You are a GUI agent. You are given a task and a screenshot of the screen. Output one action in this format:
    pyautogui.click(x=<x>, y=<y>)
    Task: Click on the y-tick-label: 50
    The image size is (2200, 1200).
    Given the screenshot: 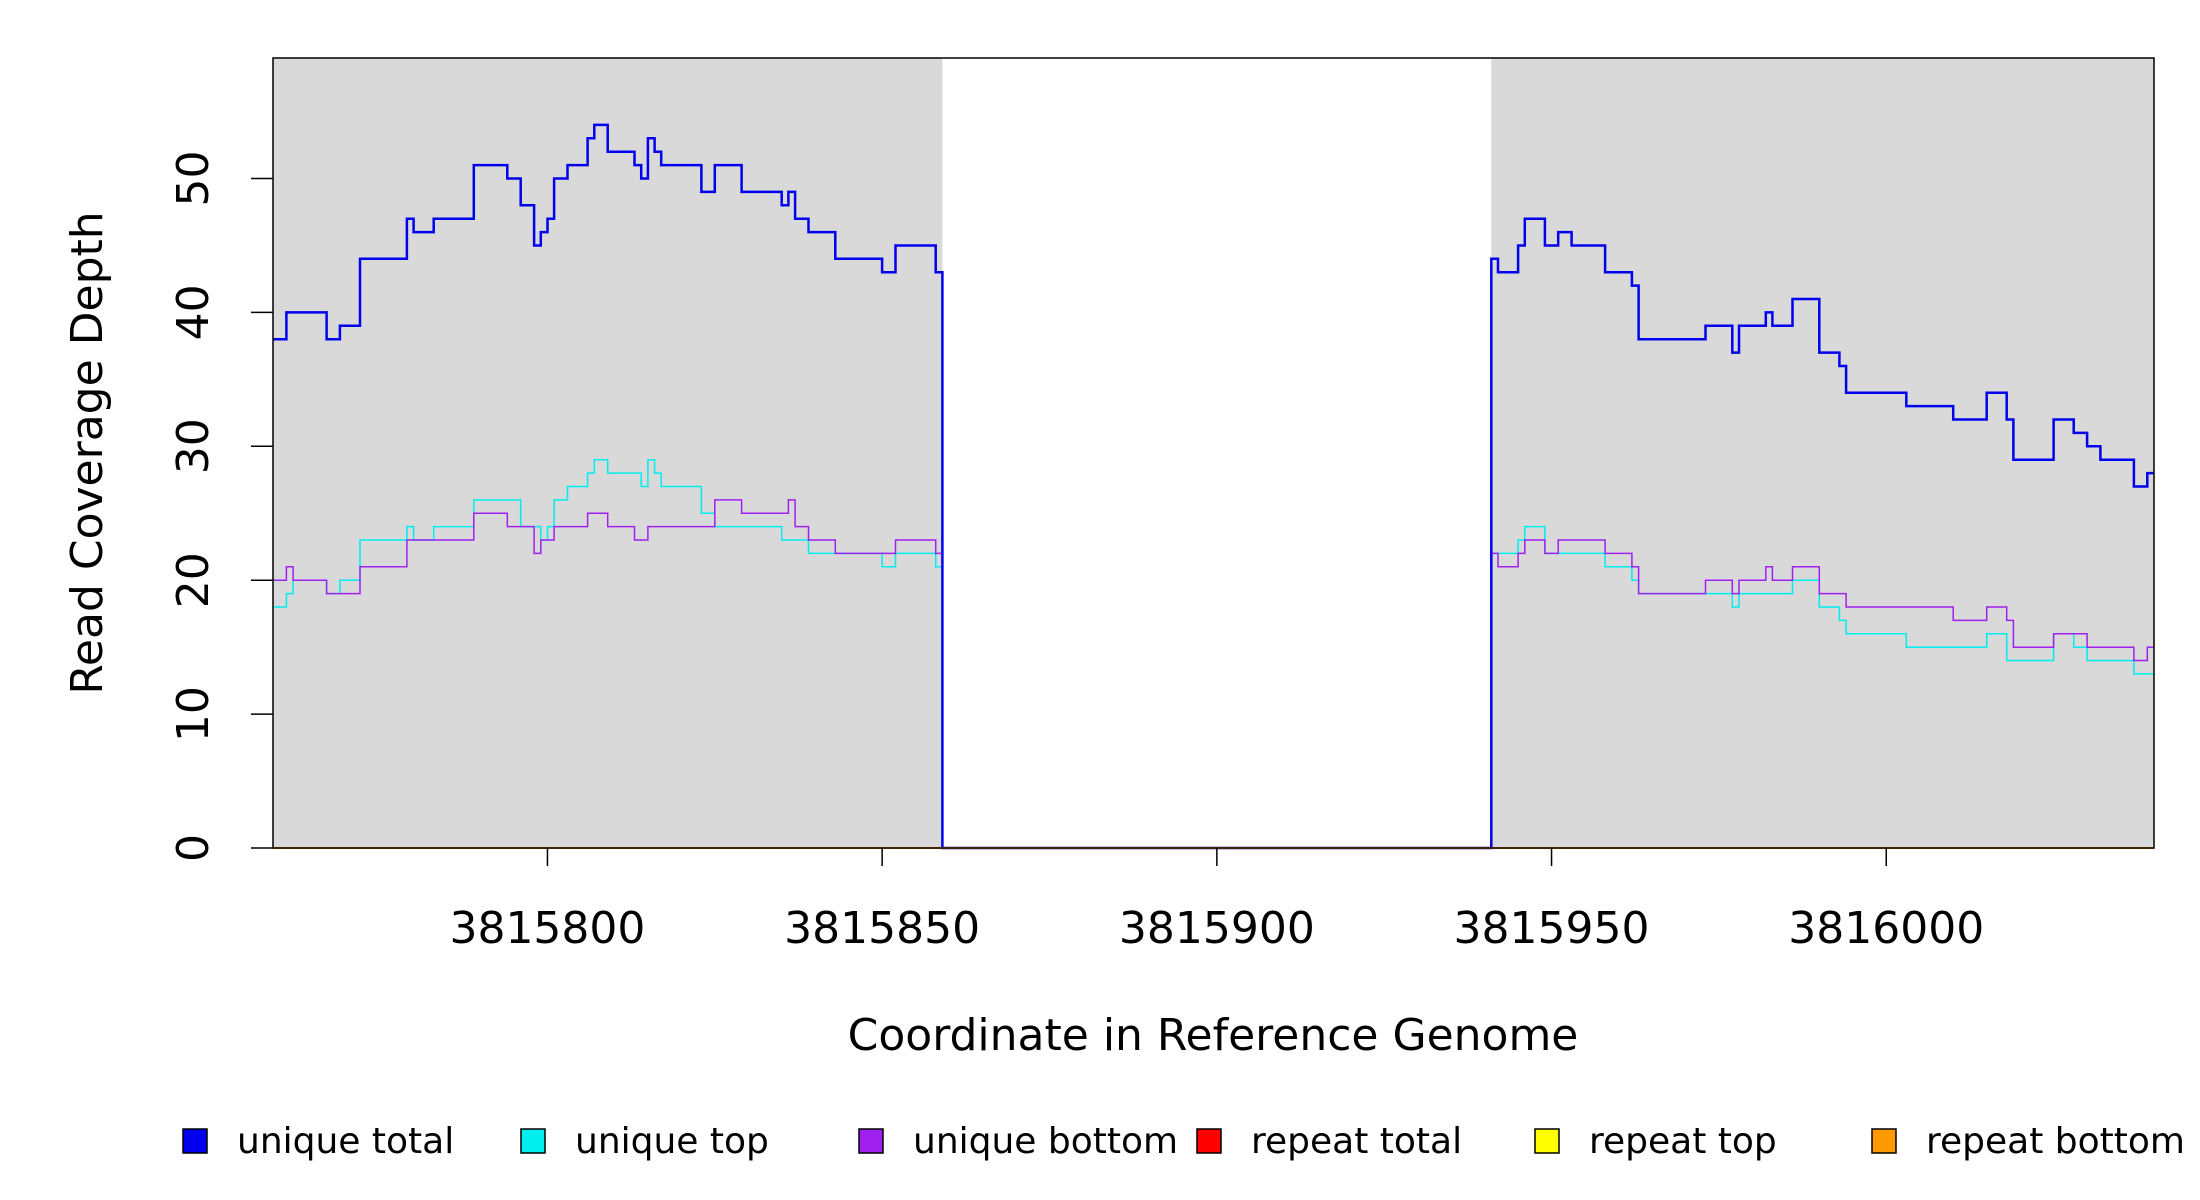 What is the action you would take?
    pyautogui.click(x=193, y=179)
    